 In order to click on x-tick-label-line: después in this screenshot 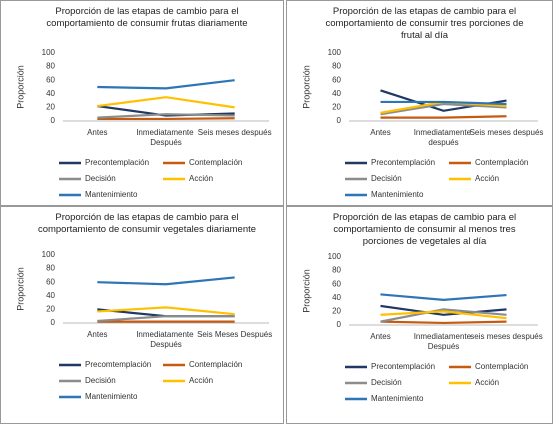, I will do `click(443, 142)`.